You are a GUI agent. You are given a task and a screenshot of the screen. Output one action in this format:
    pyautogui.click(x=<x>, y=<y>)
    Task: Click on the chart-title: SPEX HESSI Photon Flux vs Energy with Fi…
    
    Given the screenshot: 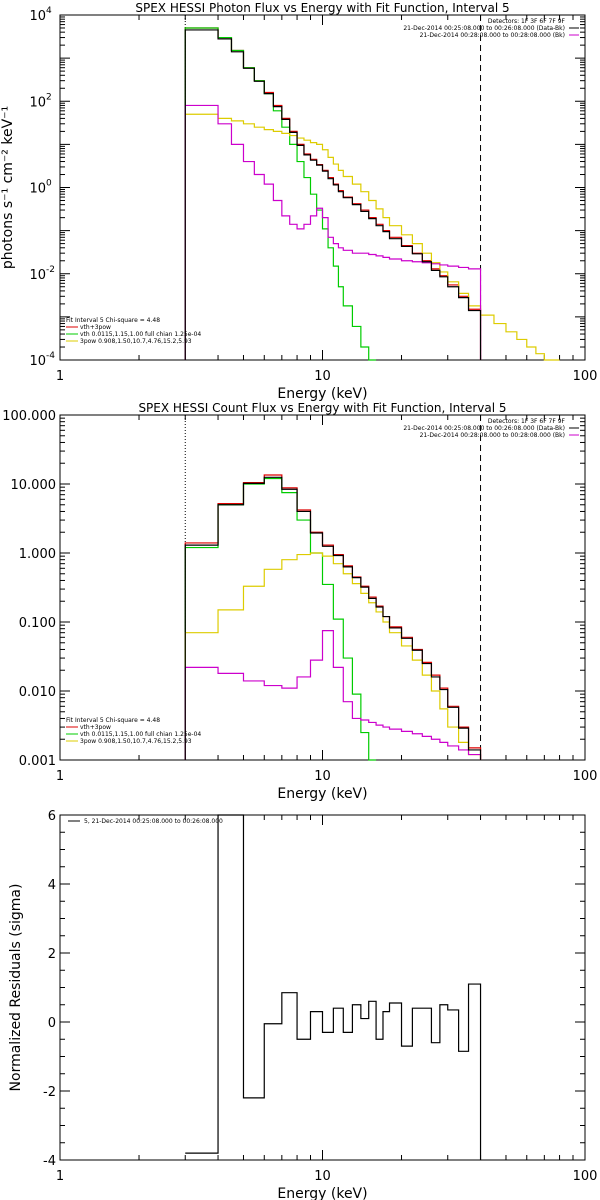 What is the action you would take?
    pyautogui.click(x=322, y=8)
    